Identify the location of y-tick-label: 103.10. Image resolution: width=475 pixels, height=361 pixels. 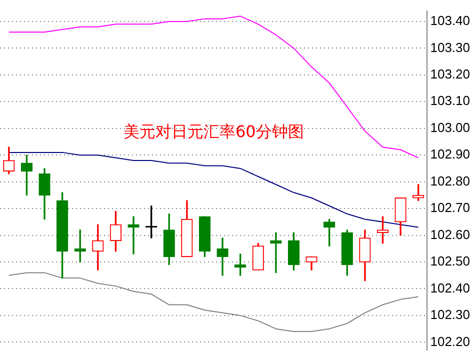
(450, 100).